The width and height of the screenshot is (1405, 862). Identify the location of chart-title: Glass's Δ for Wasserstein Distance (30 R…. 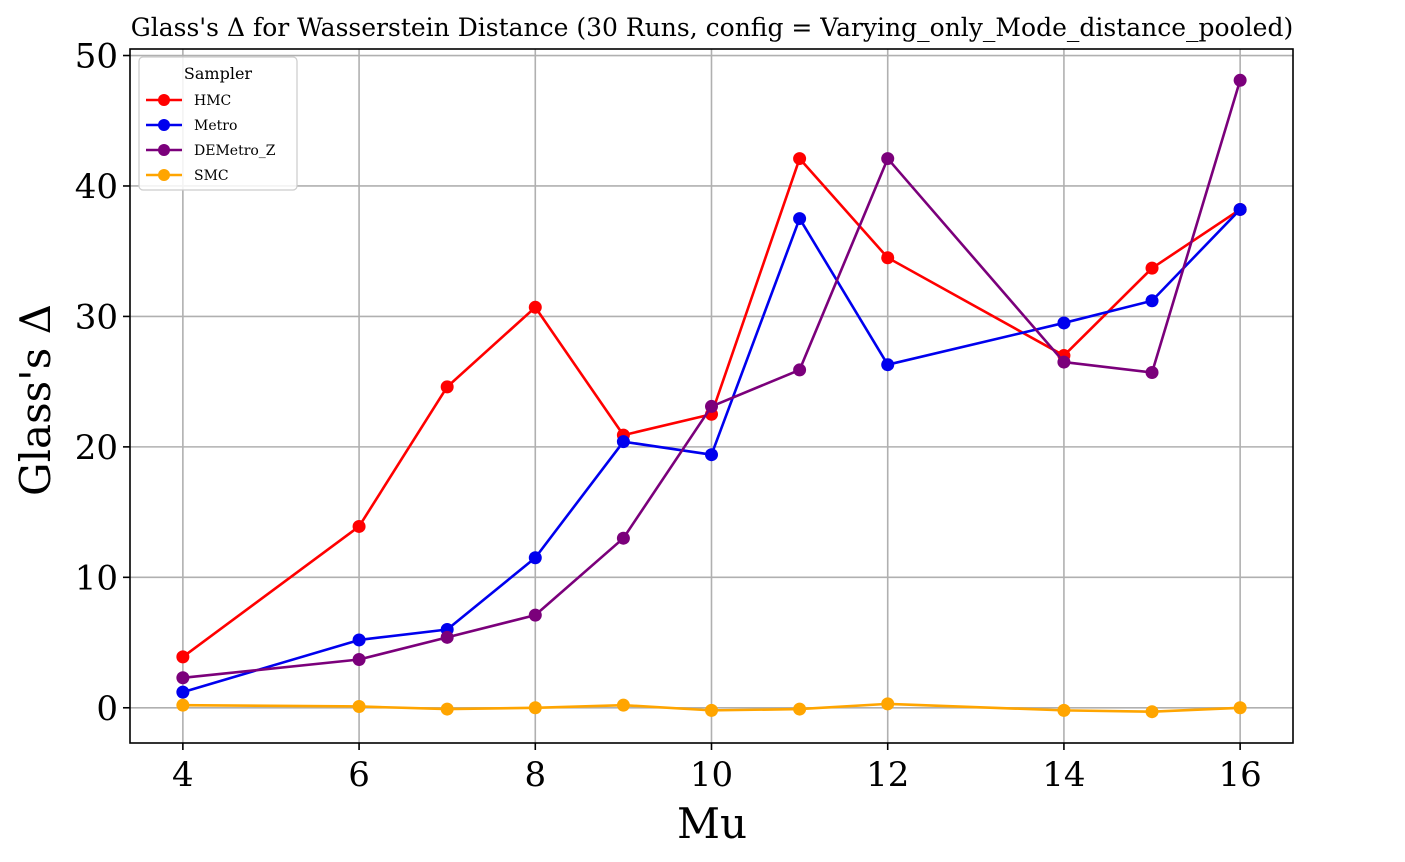
(712, 27).